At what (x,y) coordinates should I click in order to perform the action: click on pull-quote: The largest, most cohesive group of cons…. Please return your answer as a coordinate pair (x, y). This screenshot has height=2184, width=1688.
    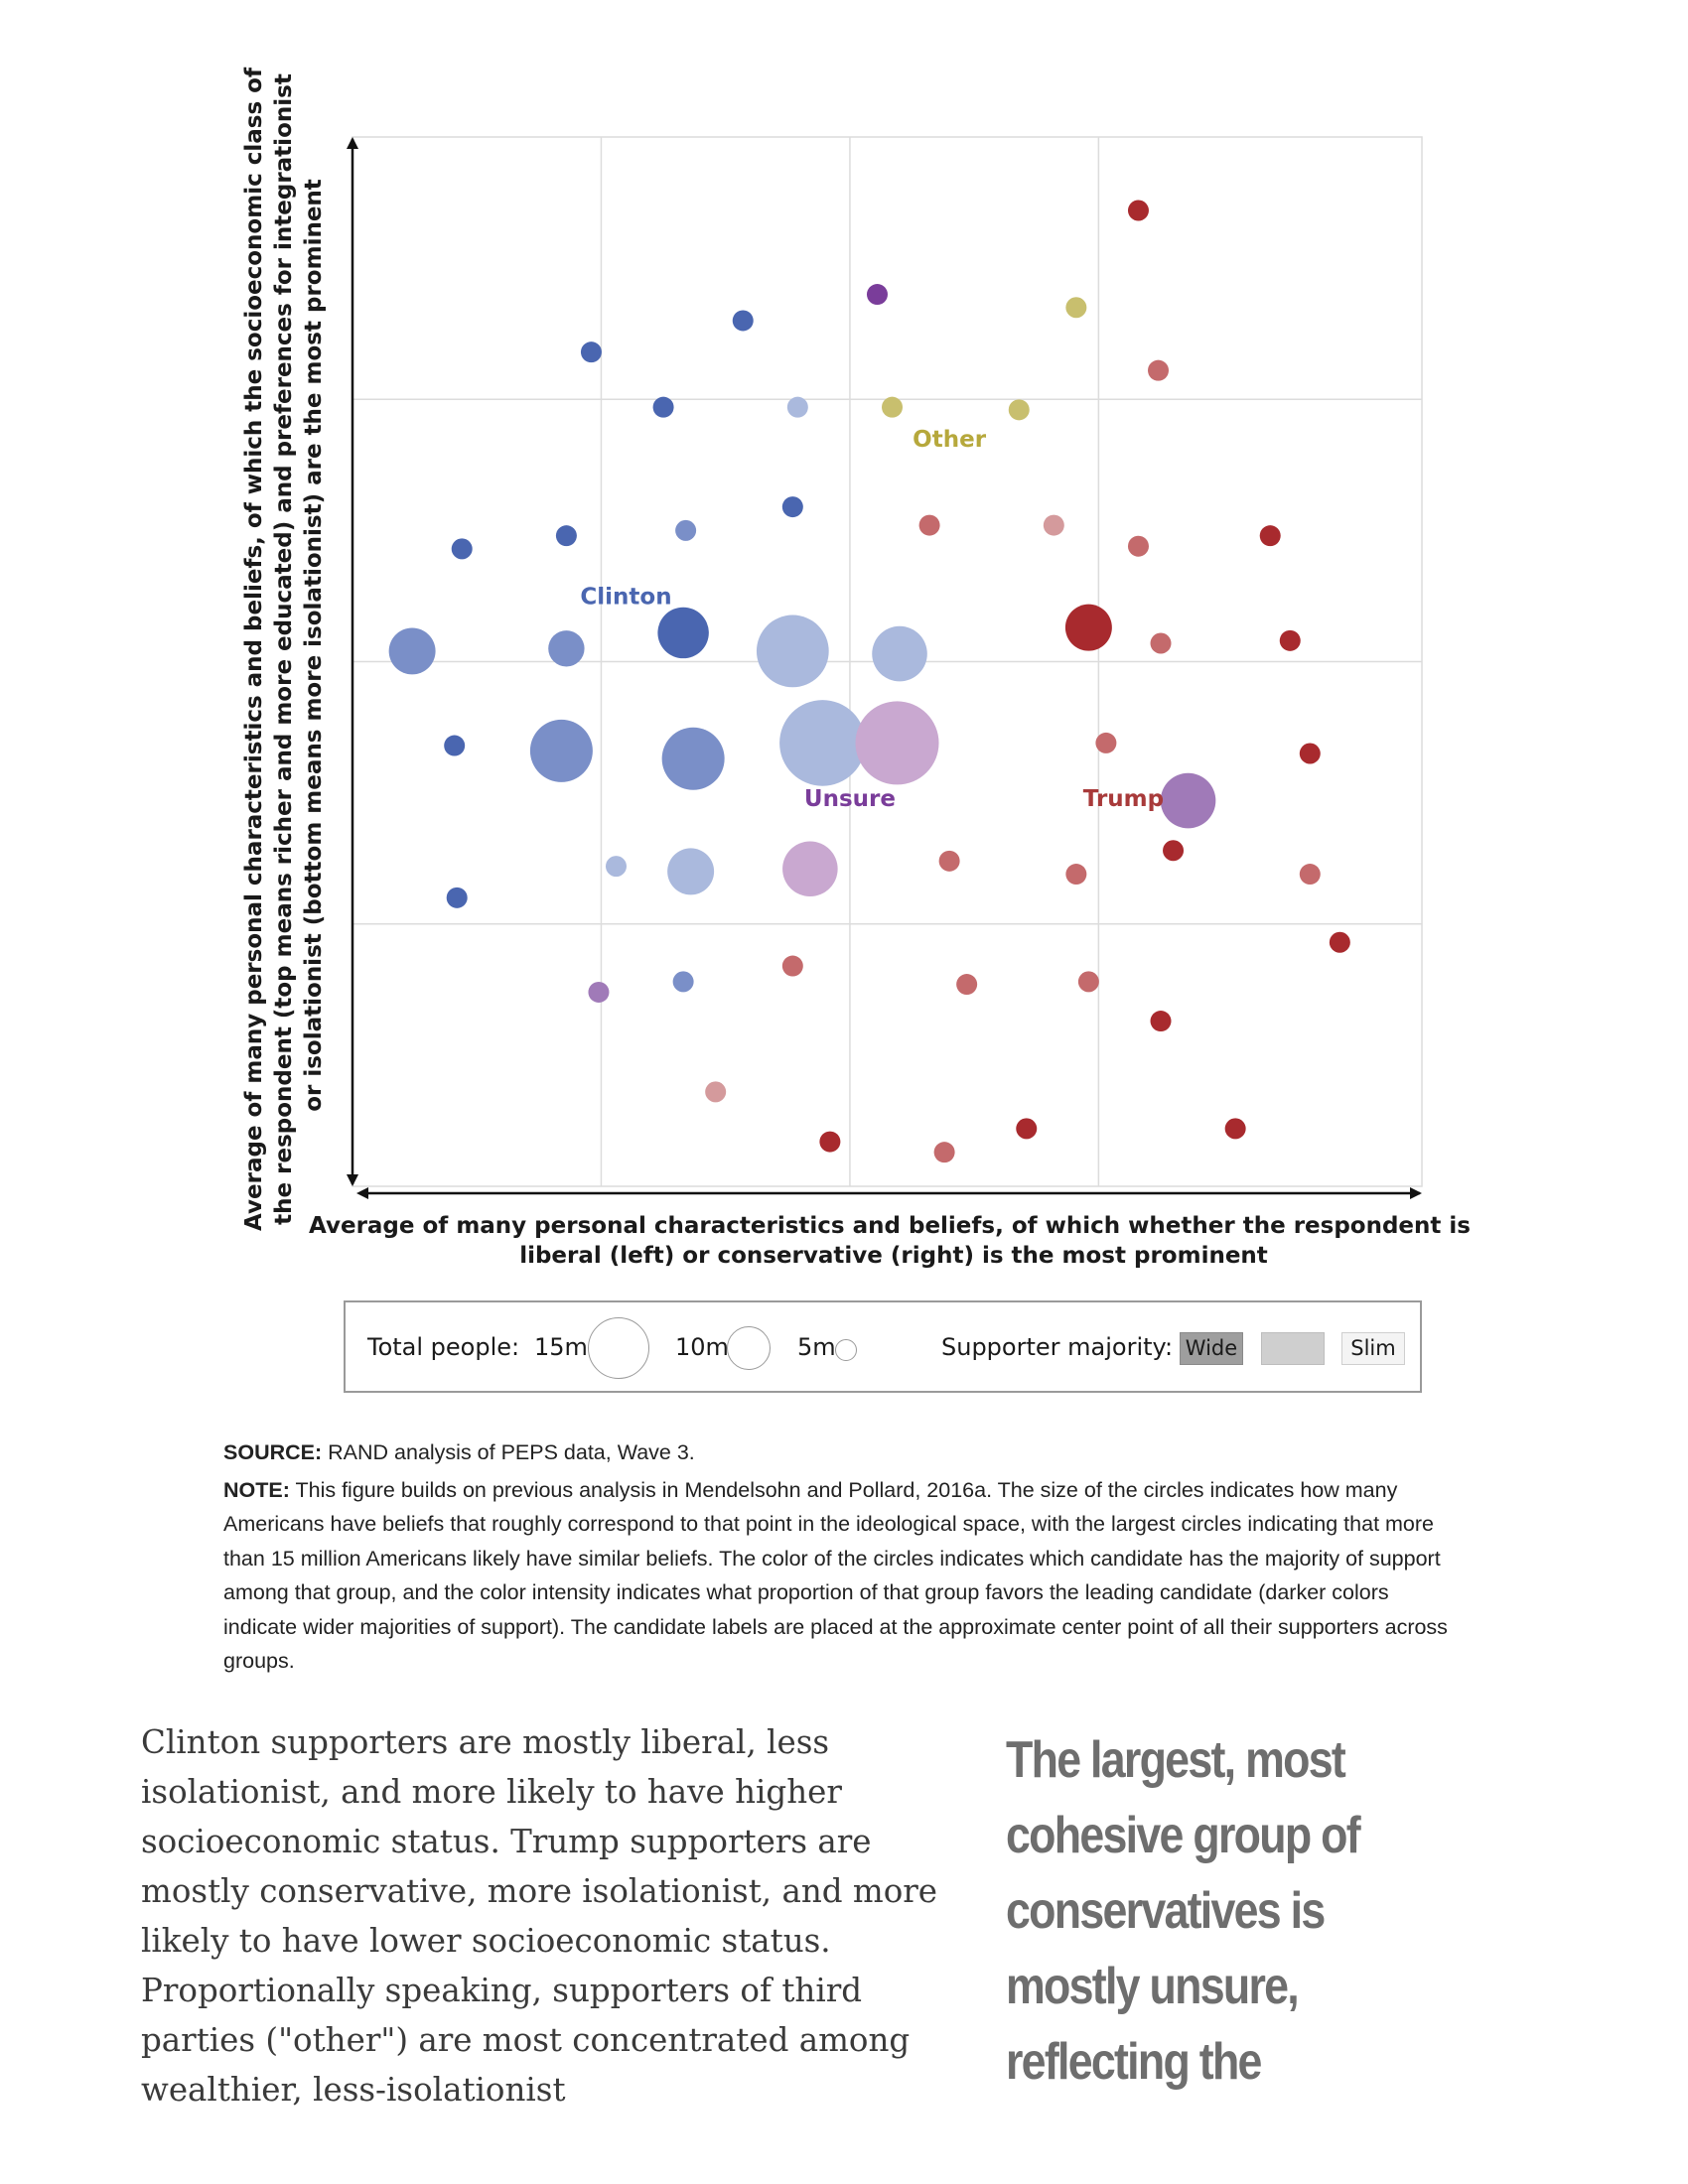
    Looking at the image, I should click on (1183, 1911).